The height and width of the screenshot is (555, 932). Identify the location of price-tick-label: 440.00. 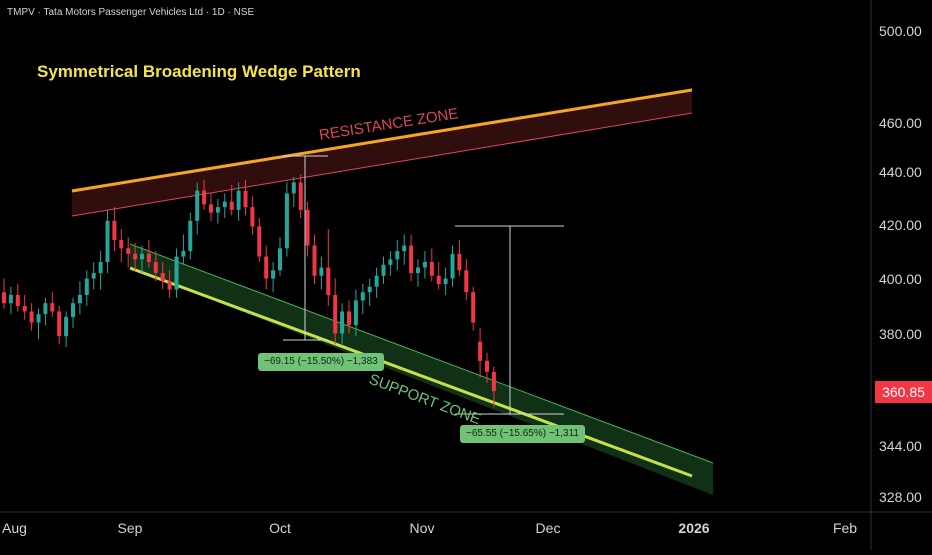
(900, 172).